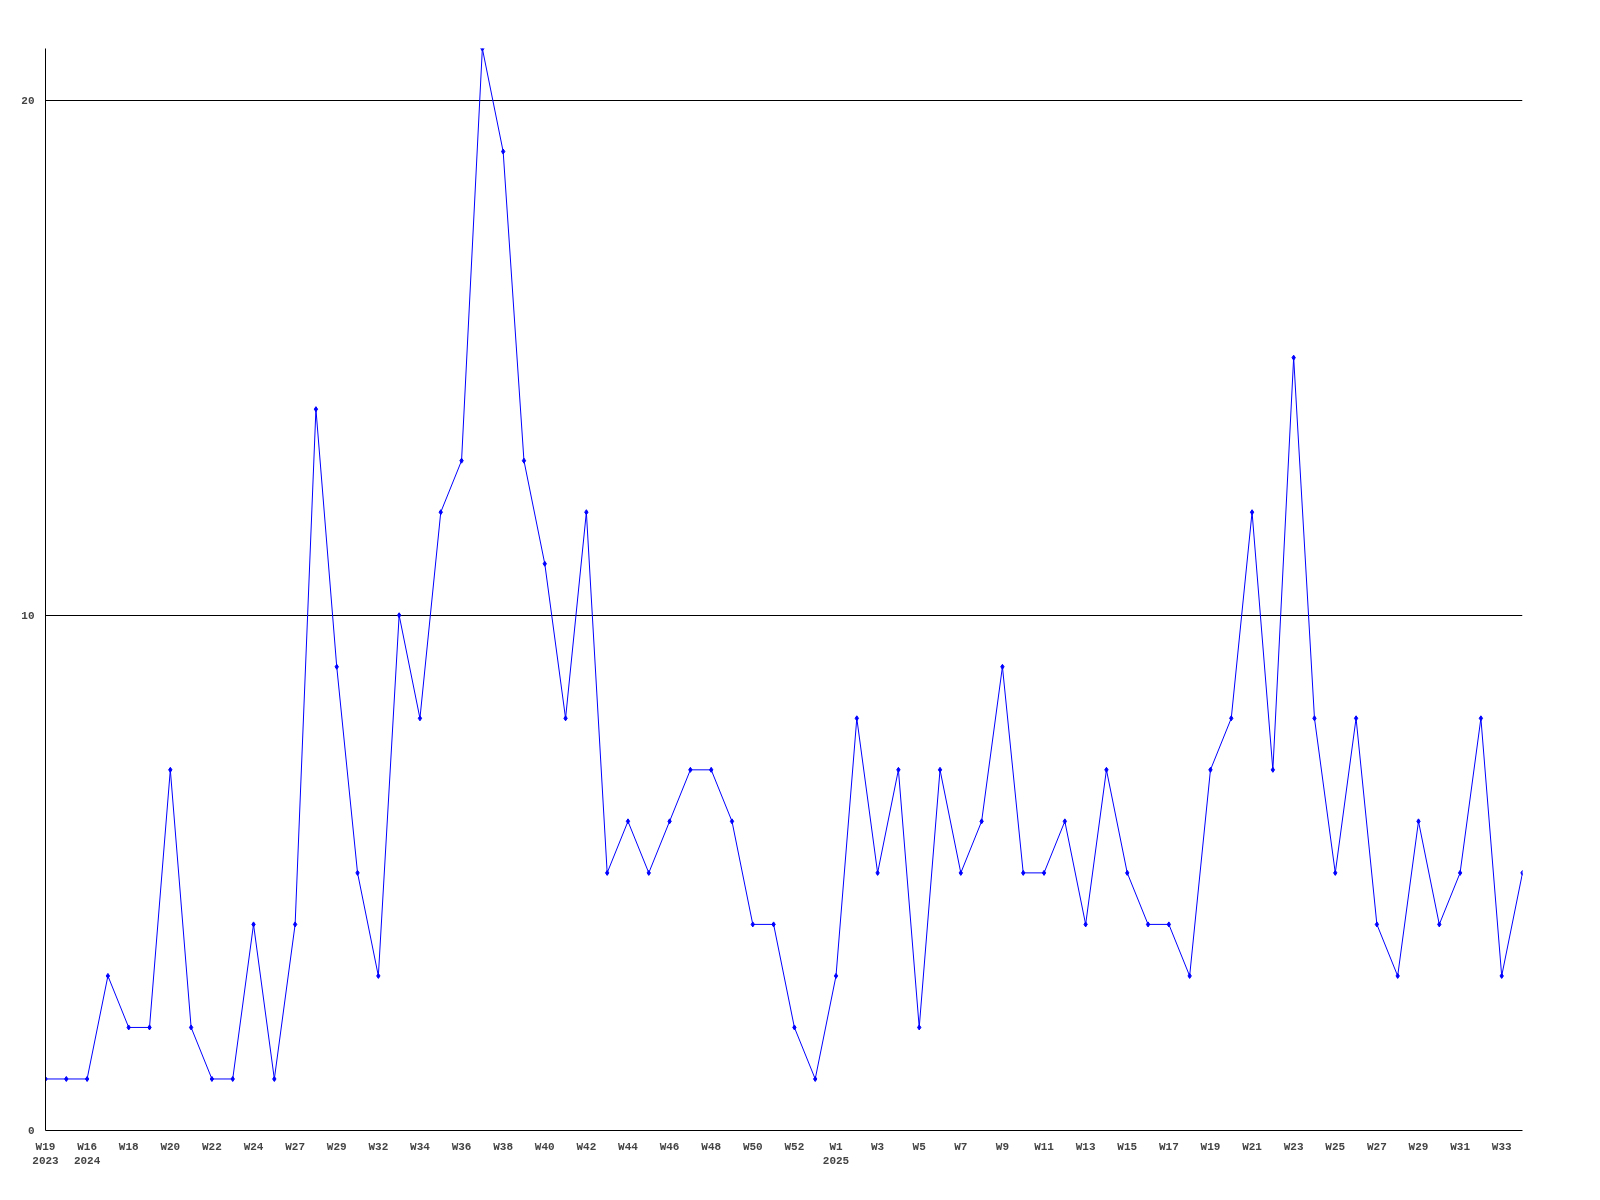 Image resolution: width=1600 pixels, height=1200 pixels. Describe the element at coordinates (961, 1146) in the screenshot. I see `x-tick-label: W7` at that location.